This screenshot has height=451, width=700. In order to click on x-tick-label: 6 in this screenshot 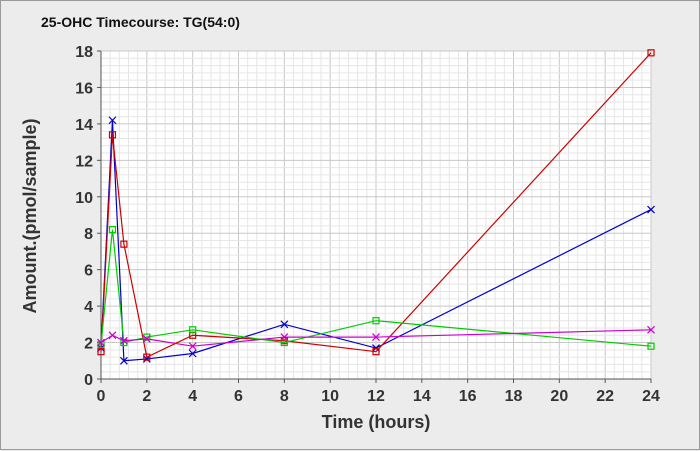, I will do `click(238, 396)`.